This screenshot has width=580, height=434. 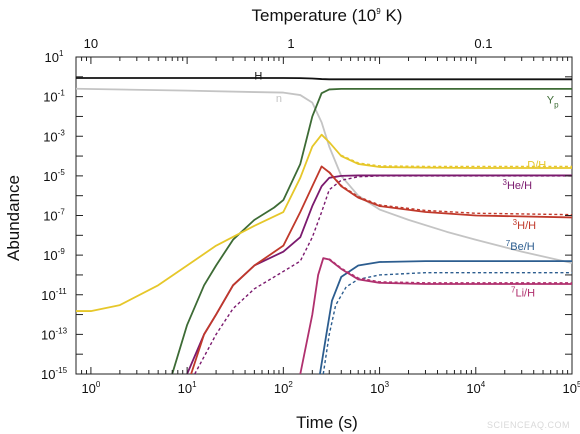 I want to click on y-tick-label: 10⁻⁹, so click(x=54, y=255).